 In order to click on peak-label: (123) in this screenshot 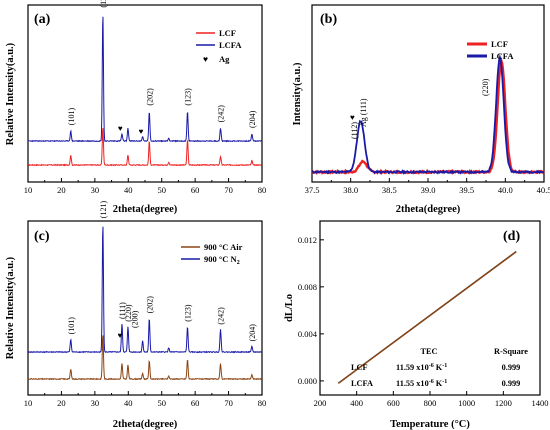, I will do `click(187, 97)`.